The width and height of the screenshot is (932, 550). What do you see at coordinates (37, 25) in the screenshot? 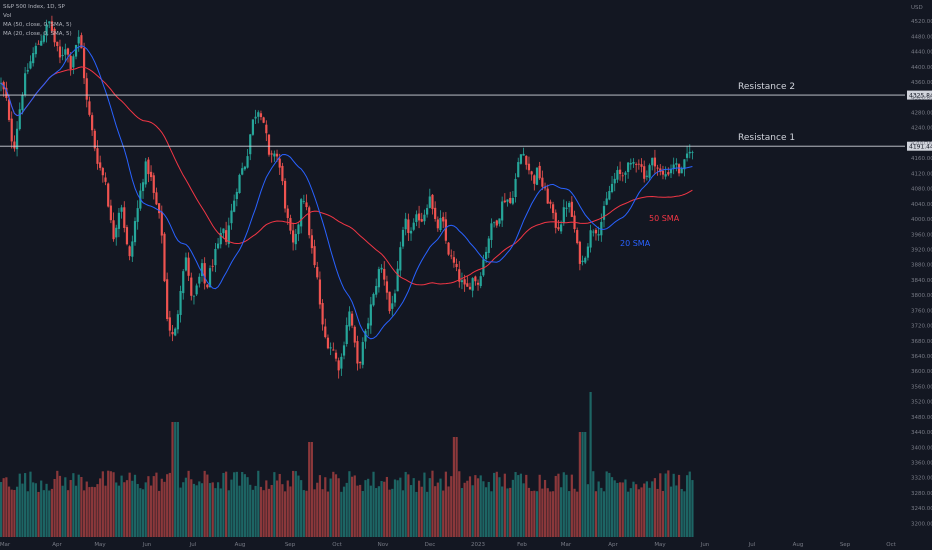
I see `legend-ma50: MA (50, close, 0, SMA, 5)` at bounding box center [37, 25].